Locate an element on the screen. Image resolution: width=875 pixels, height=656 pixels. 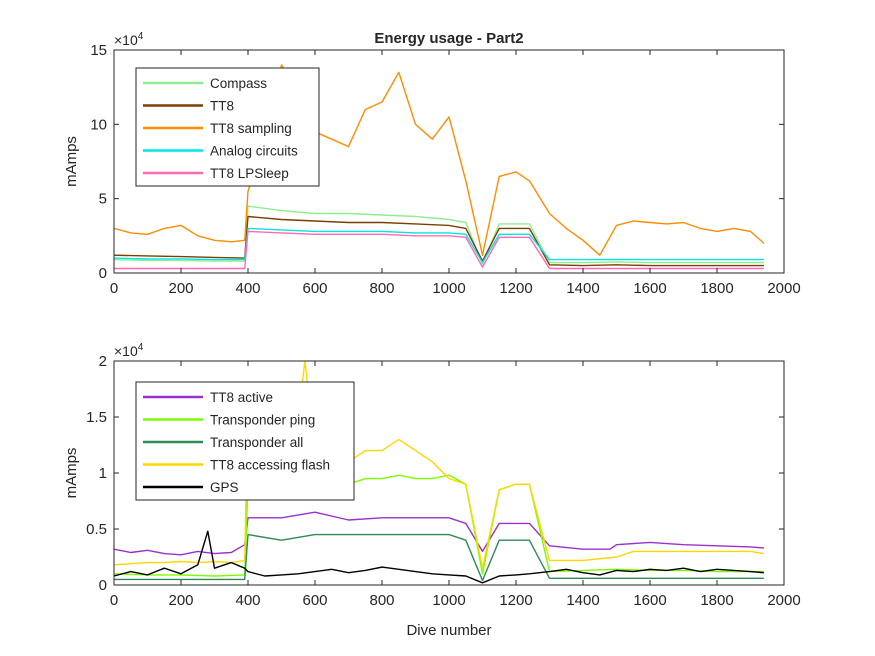
y-tick-label: 0.5 is located at coordinates (96, 529).